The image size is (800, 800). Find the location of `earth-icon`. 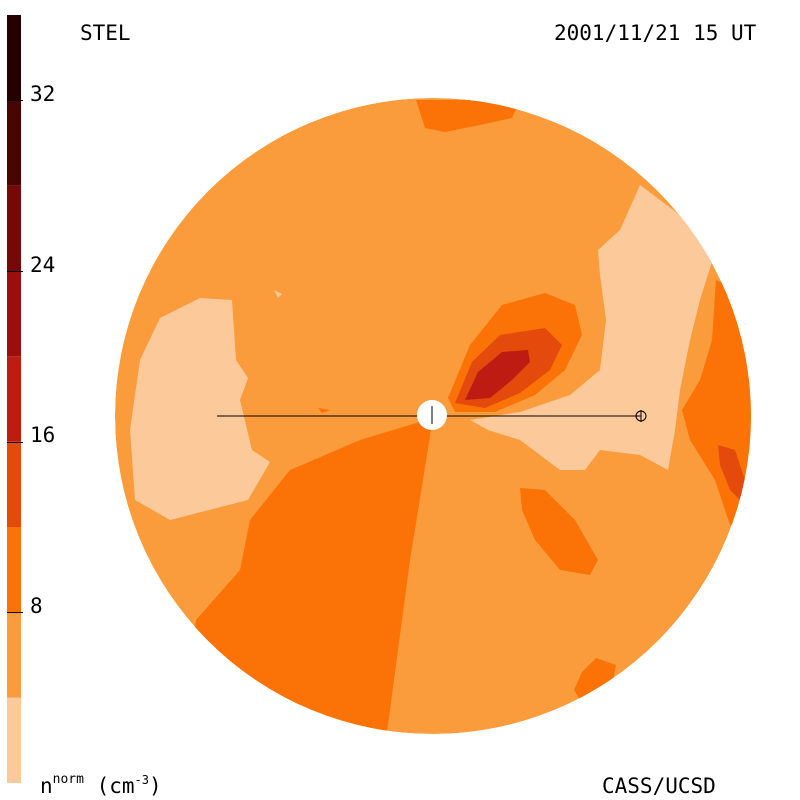

earth-icon is located at coordinates (641, 416).